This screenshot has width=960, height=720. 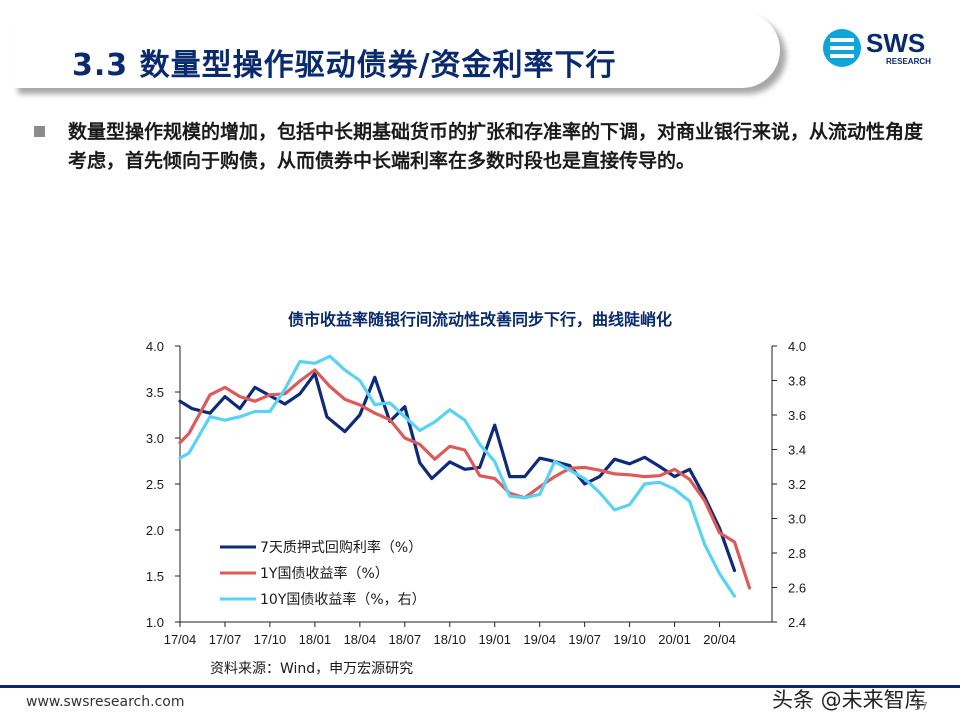 What do you see at coordinates (155, 484) in the screenshot?
I see `y-tick-label-left: 2.5` at bounding box center [155, 484].